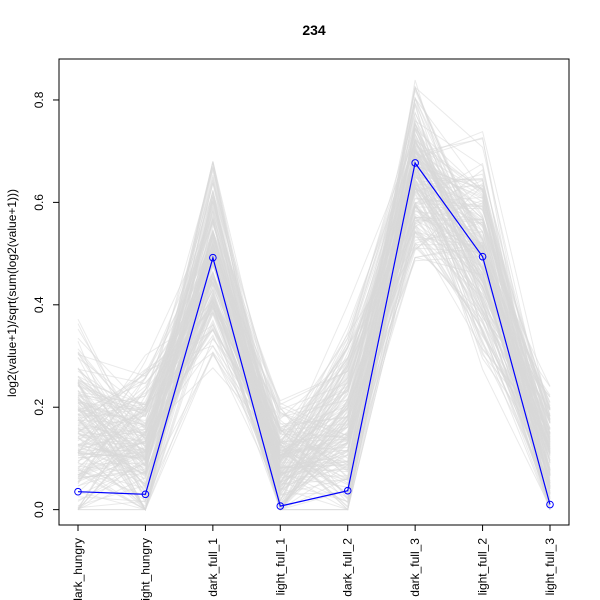 The width and height of the screenshot is (600, 600). What do you see at coordinates (280, 567) in the screenshot?
I see `x-tick-label: light_full_1` at bounding box center [280, 567].